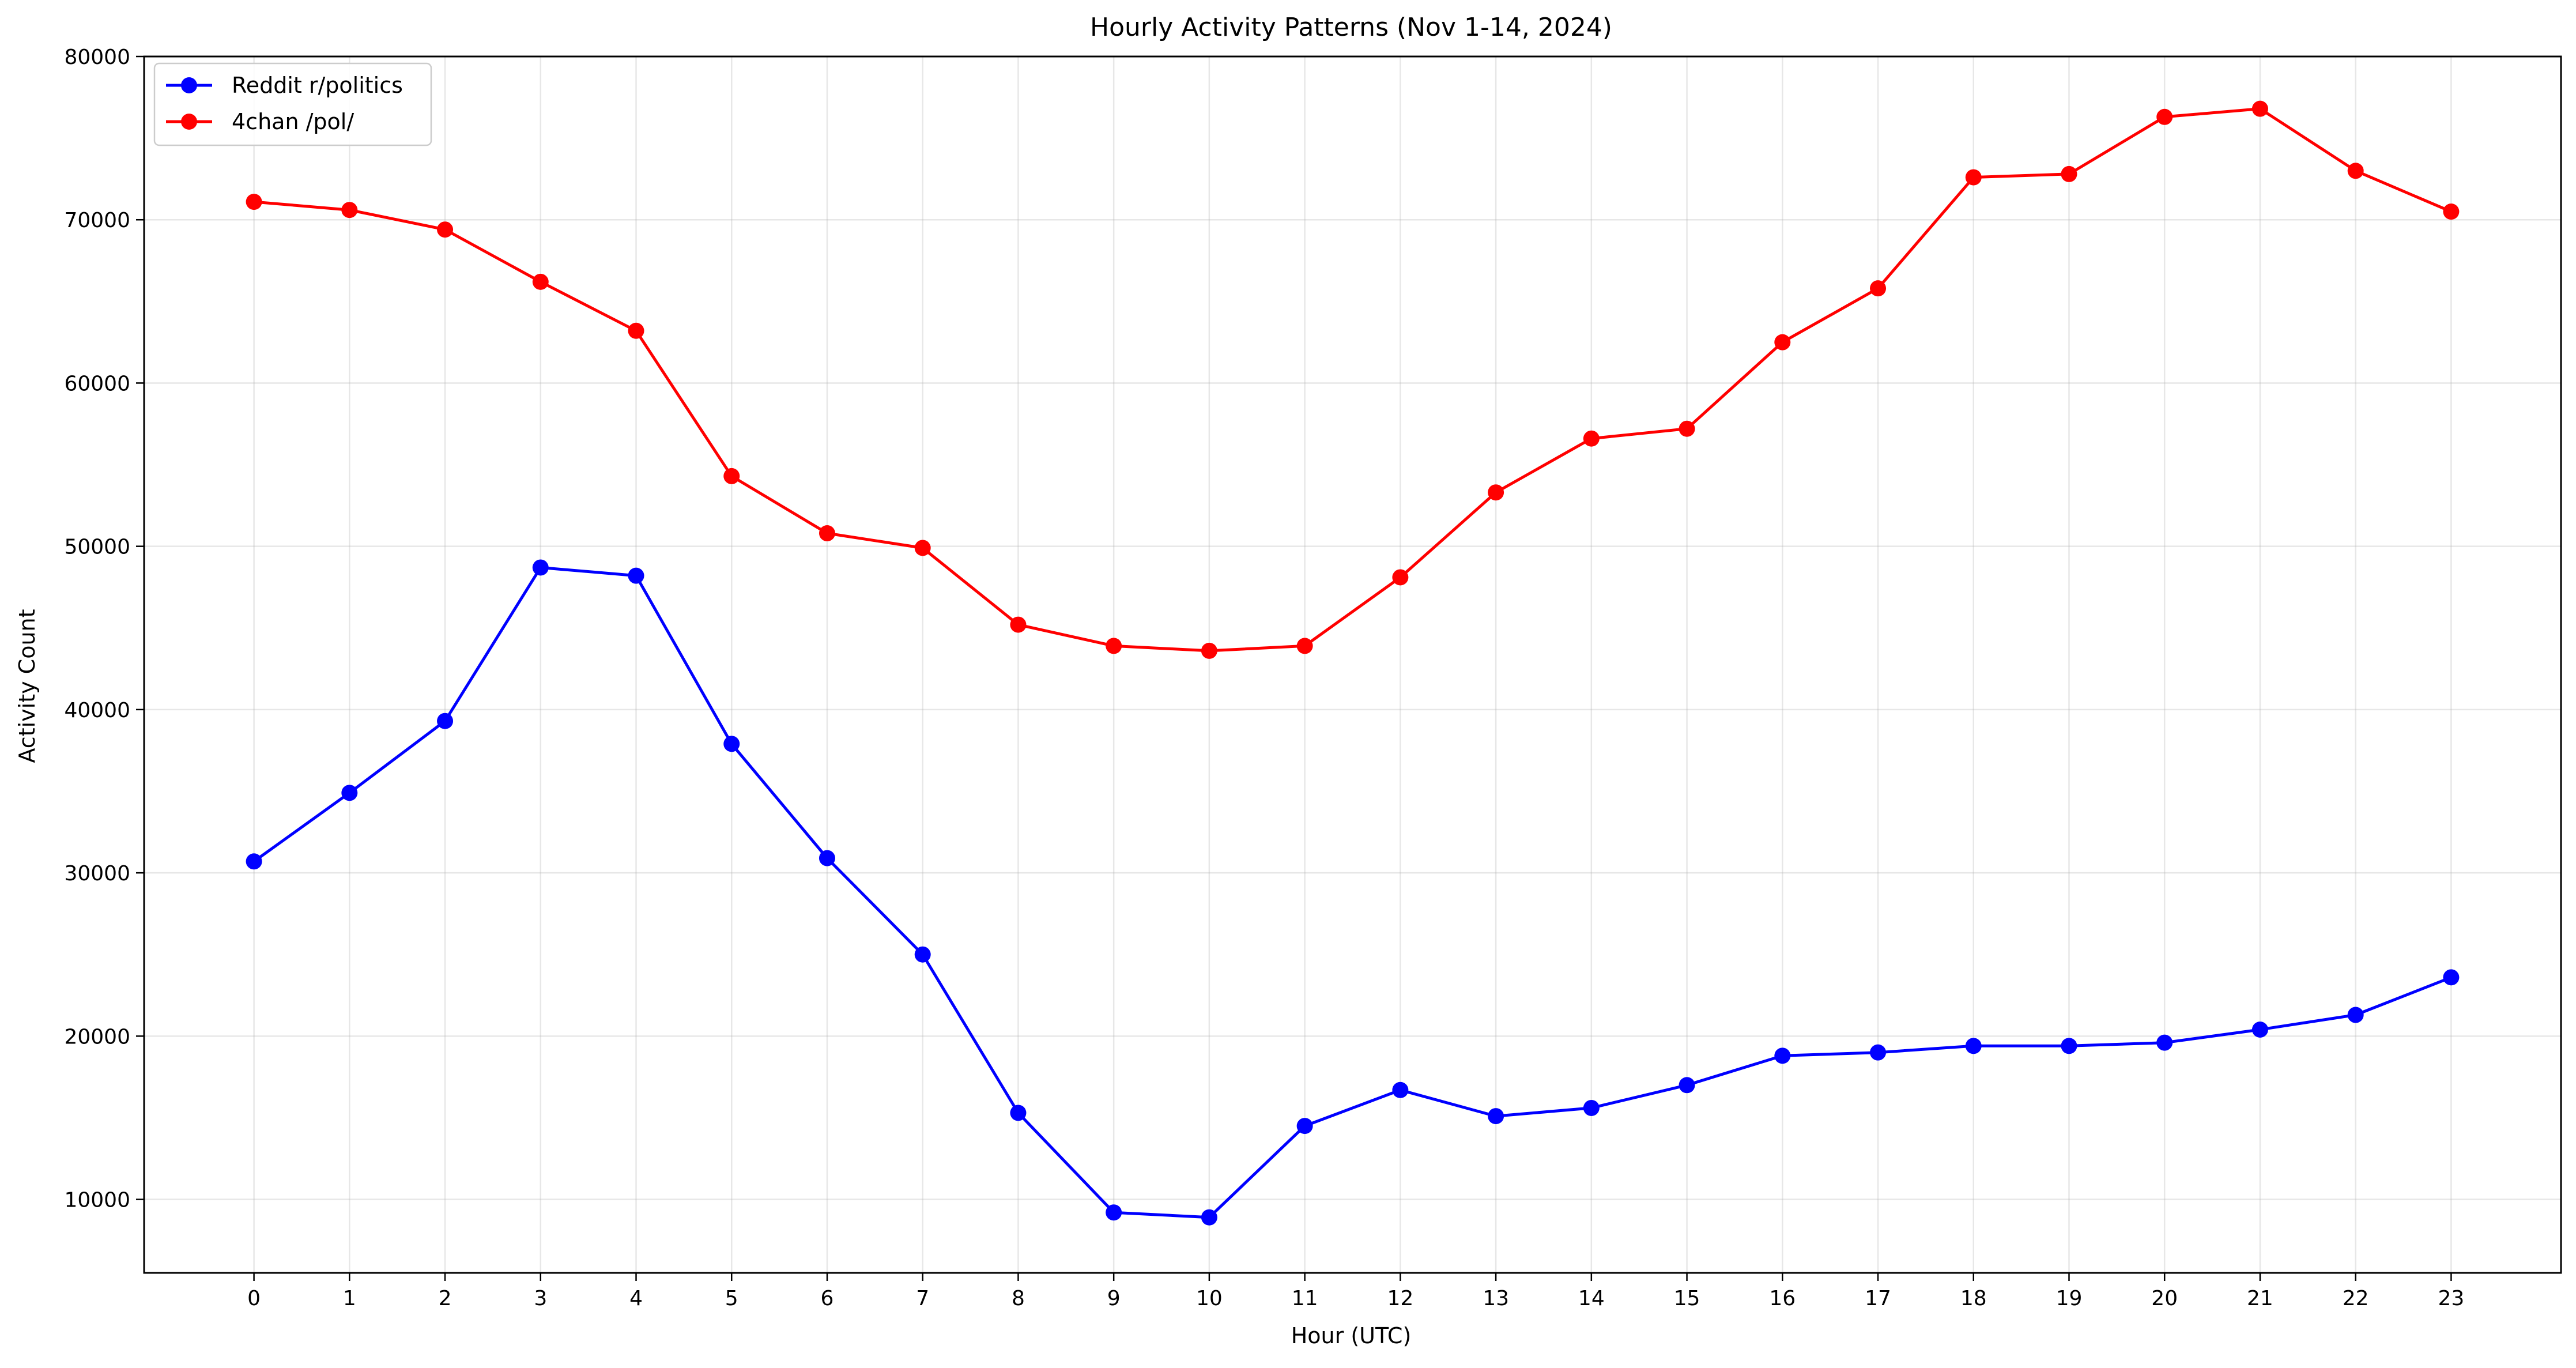 This screenshot has height=1368, width=2576. I want to click on legend-box, so click(292, 104).